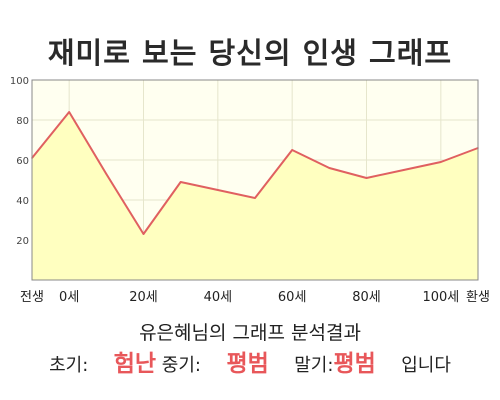 This screenshot has width=500, height=400. What do you see at coordinates (354, 364) in the screenshot?
I see `late-value: 평범` at bounding box center [354, 364].